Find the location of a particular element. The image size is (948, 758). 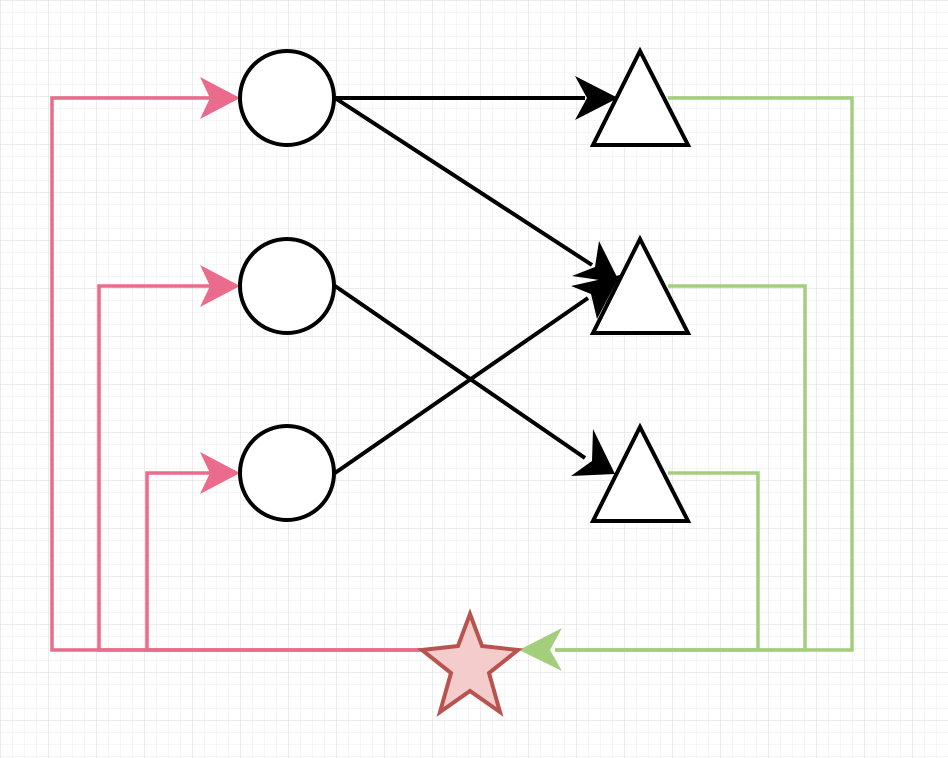

edge-triangle-3-to-star is located at coordinates (657, 561).